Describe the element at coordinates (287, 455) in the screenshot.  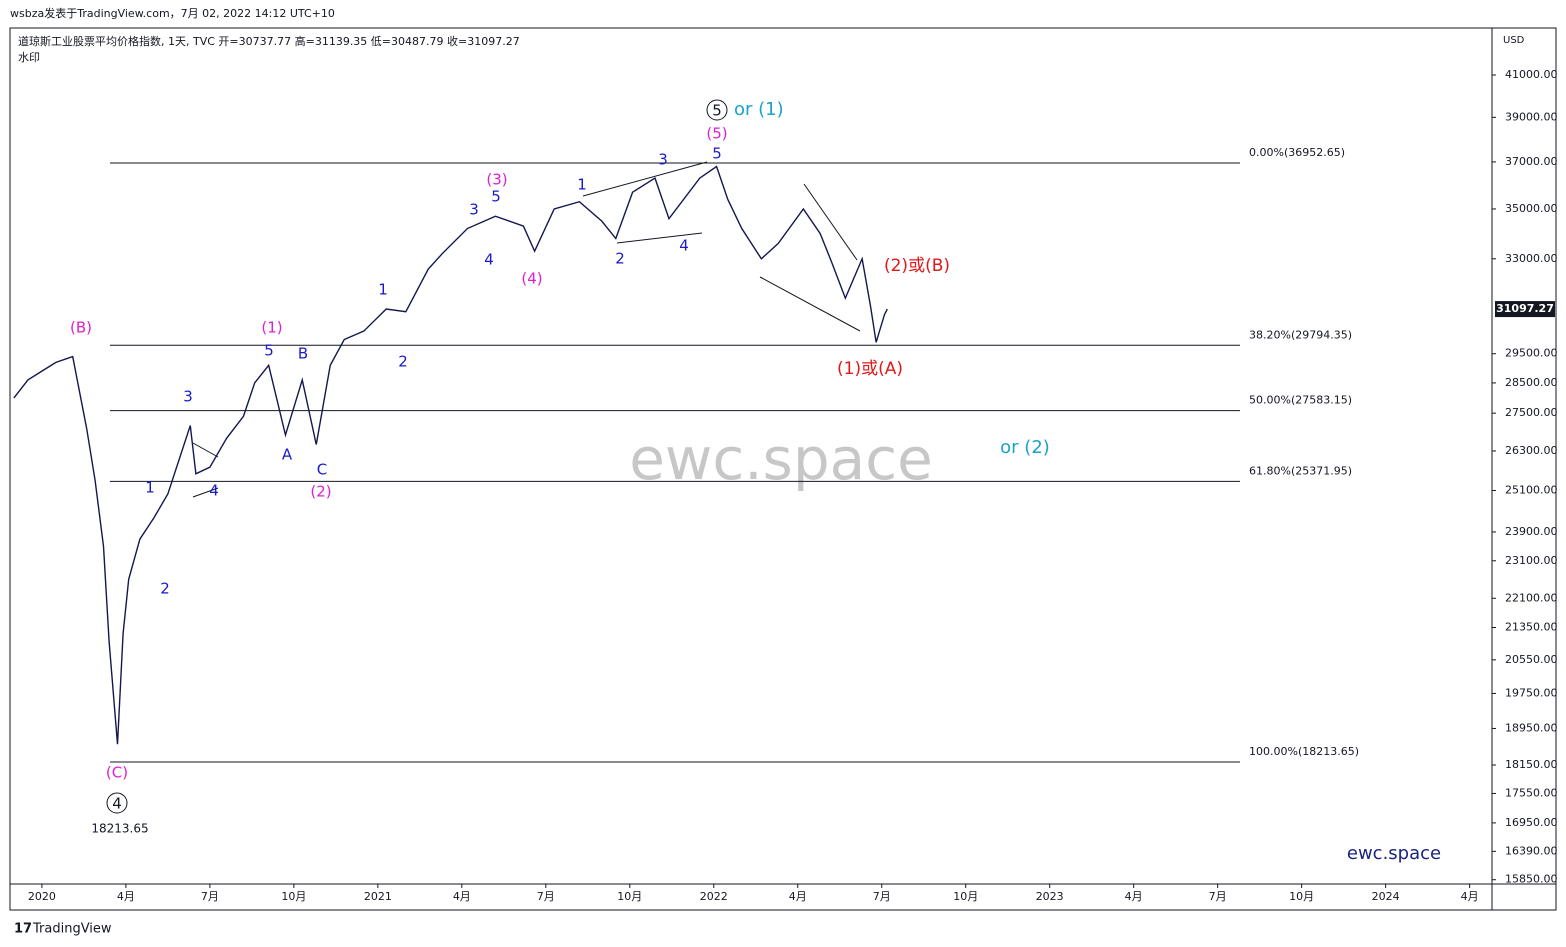
I see `wave-label: A` at that location.